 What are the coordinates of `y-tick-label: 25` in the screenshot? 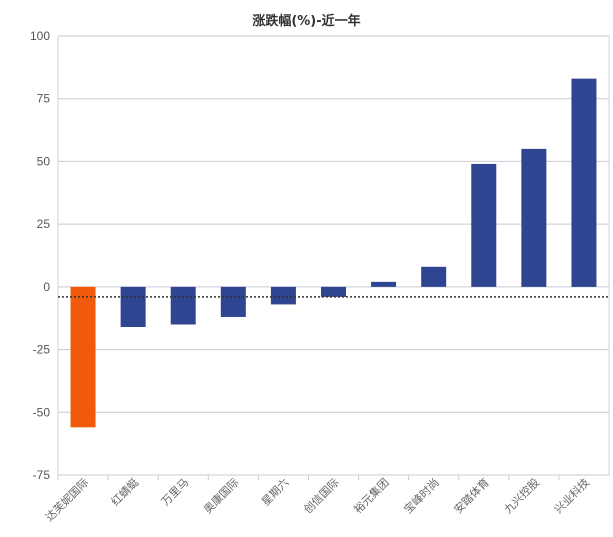 It's located at (44, 224).